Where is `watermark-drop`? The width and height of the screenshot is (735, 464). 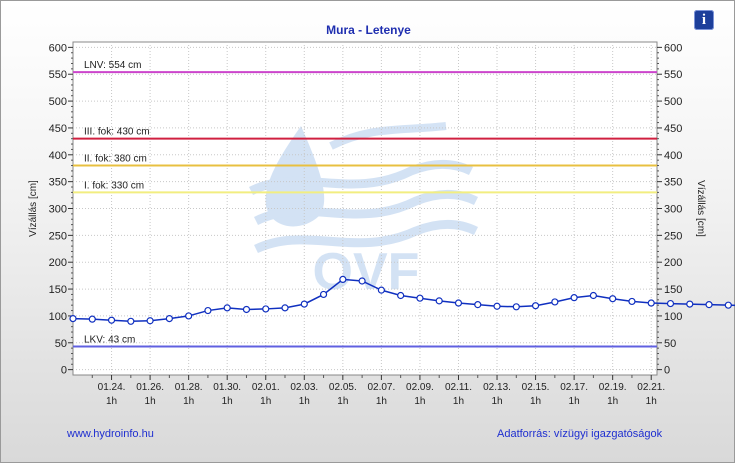 watermark-drop is located at coordinates (295, 176).